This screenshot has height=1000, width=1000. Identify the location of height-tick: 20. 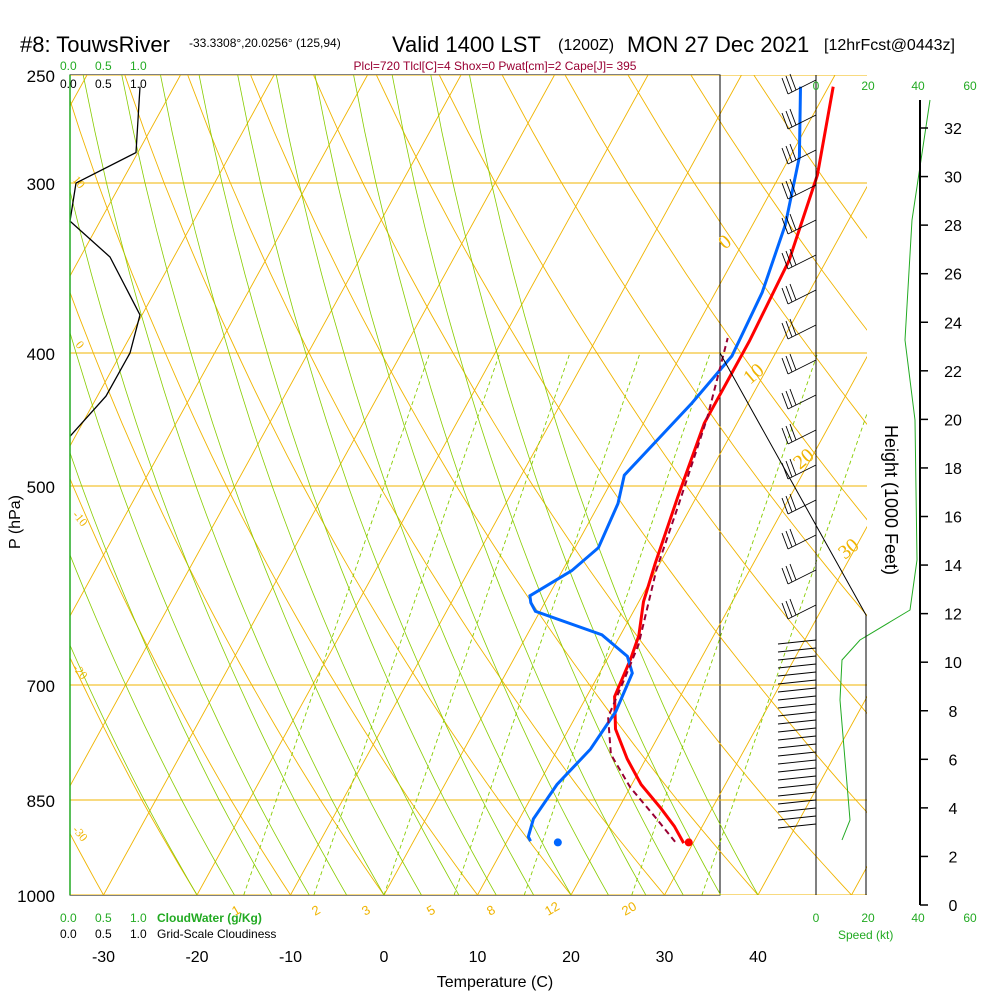
(953, 420).